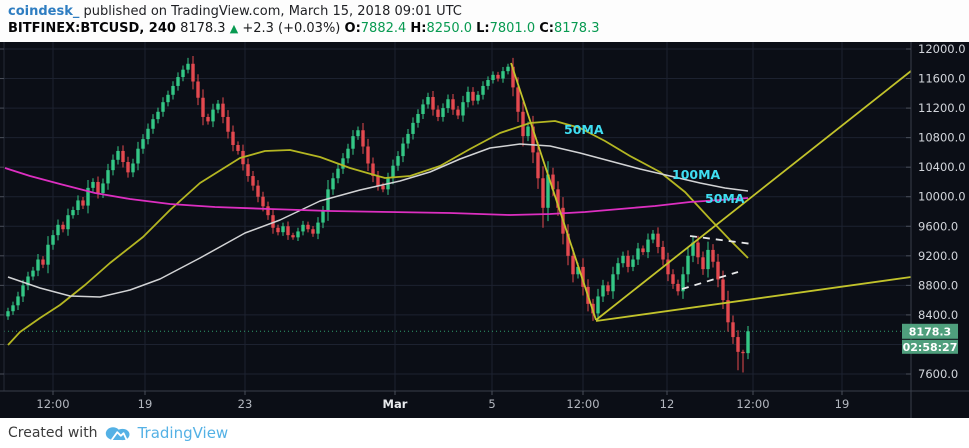 The image size is (969, 448). What do you see at coordinates (938, 374) in the screenshot?
I see `svg-text: 7600.0` at bounding box center [938, 374].